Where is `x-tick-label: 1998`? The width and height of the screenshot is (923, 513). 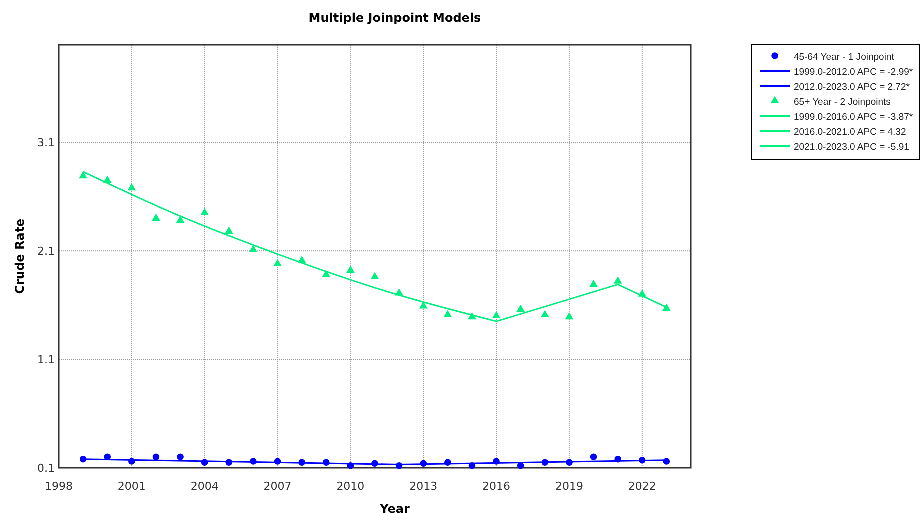 x-tick-label: 1998 is located at coordinates (59, 486).